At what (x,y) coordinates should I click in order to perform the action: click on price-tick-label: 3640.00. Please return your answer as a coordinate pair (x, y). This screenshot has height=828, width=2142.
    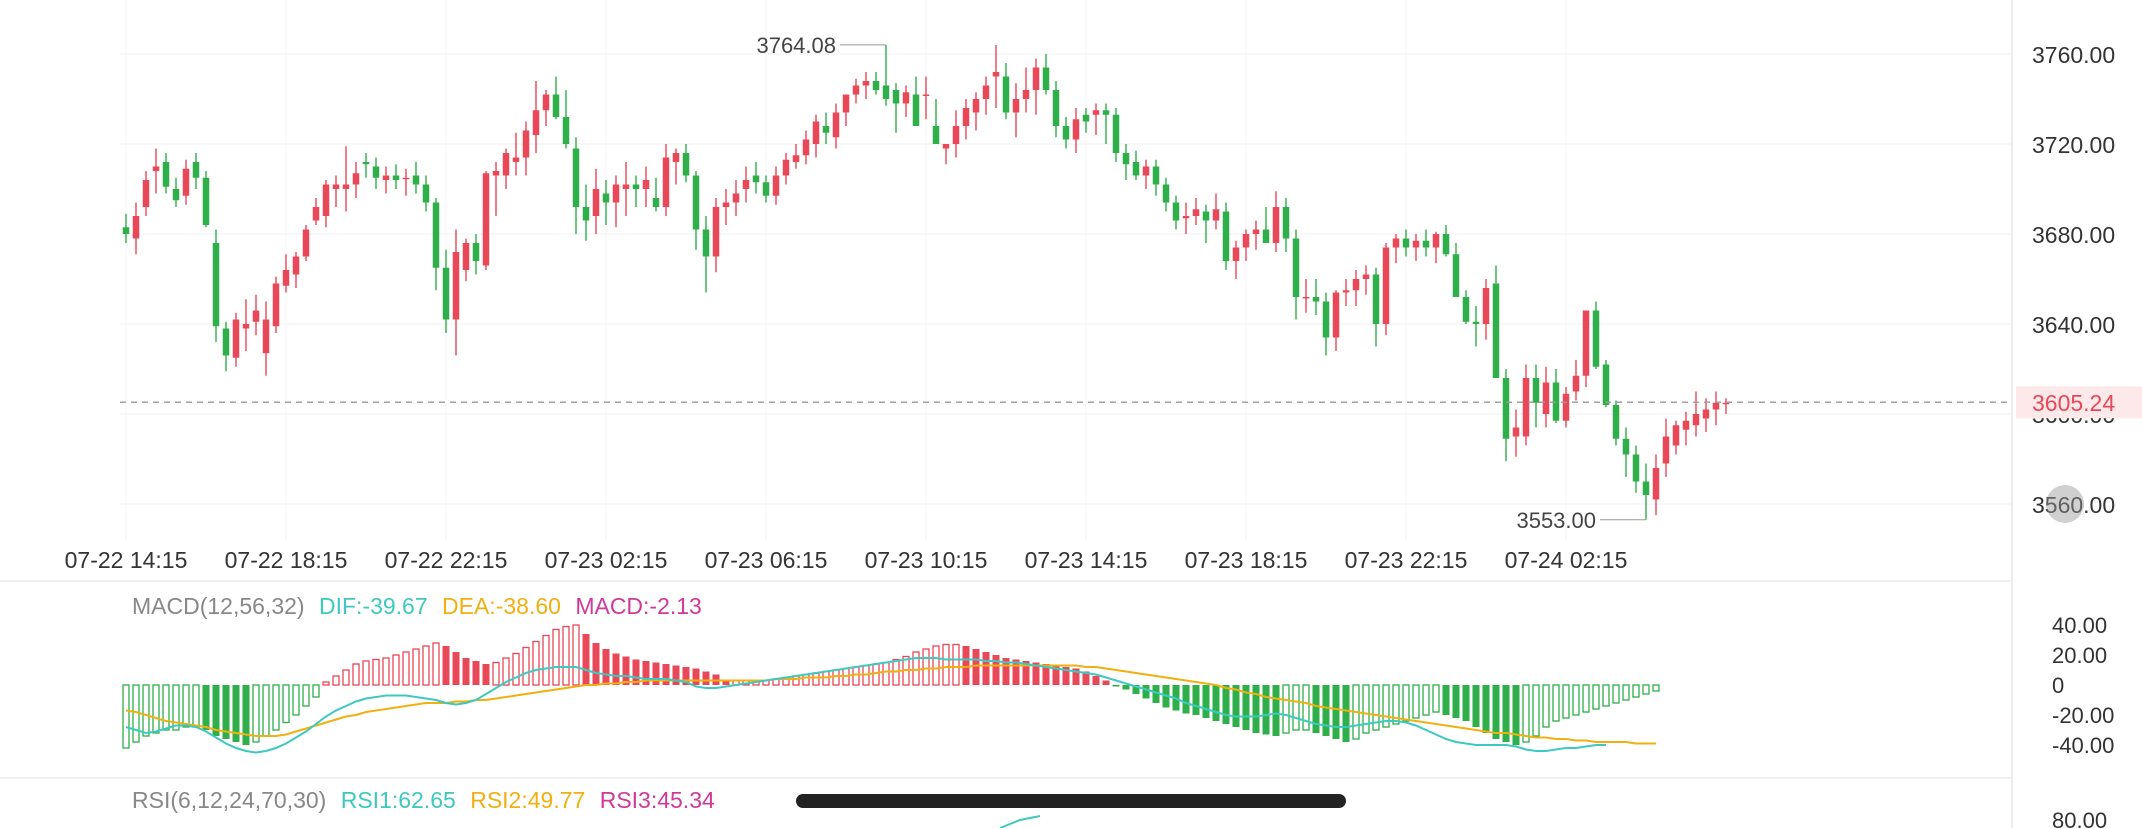
    Looking at the image, I should click on (2073, 325).